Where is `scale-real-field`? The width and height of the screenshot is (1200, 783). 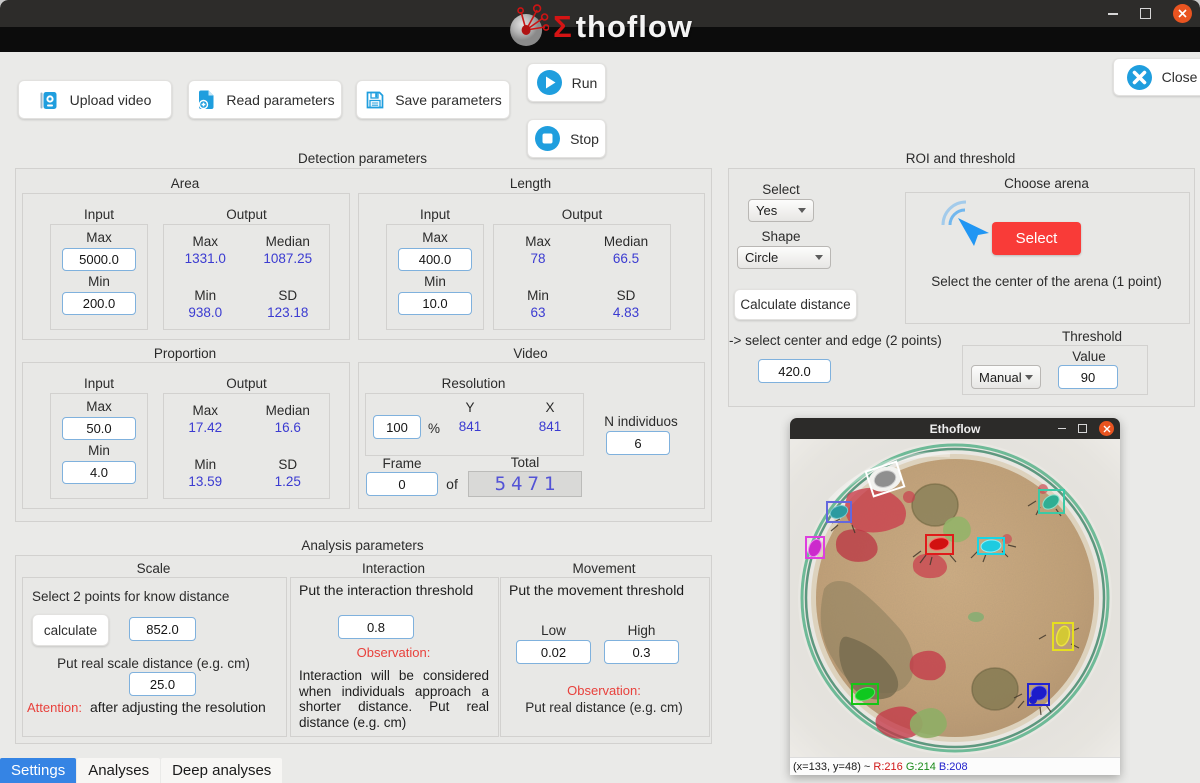
scale-real-field is located at coordinates (162, 684).